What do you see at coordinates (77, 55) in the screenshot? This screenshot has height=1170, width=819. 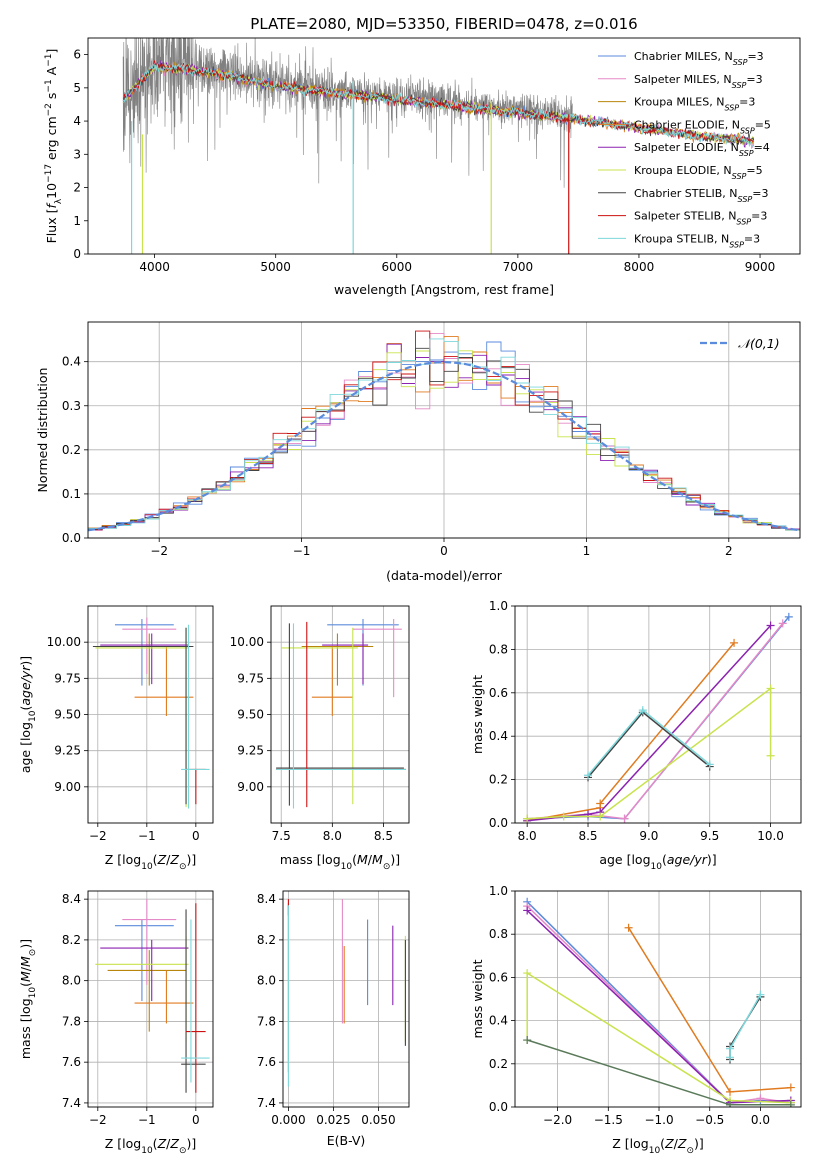 I see `y-tick-label: 6` at bounding box center [77, 55].